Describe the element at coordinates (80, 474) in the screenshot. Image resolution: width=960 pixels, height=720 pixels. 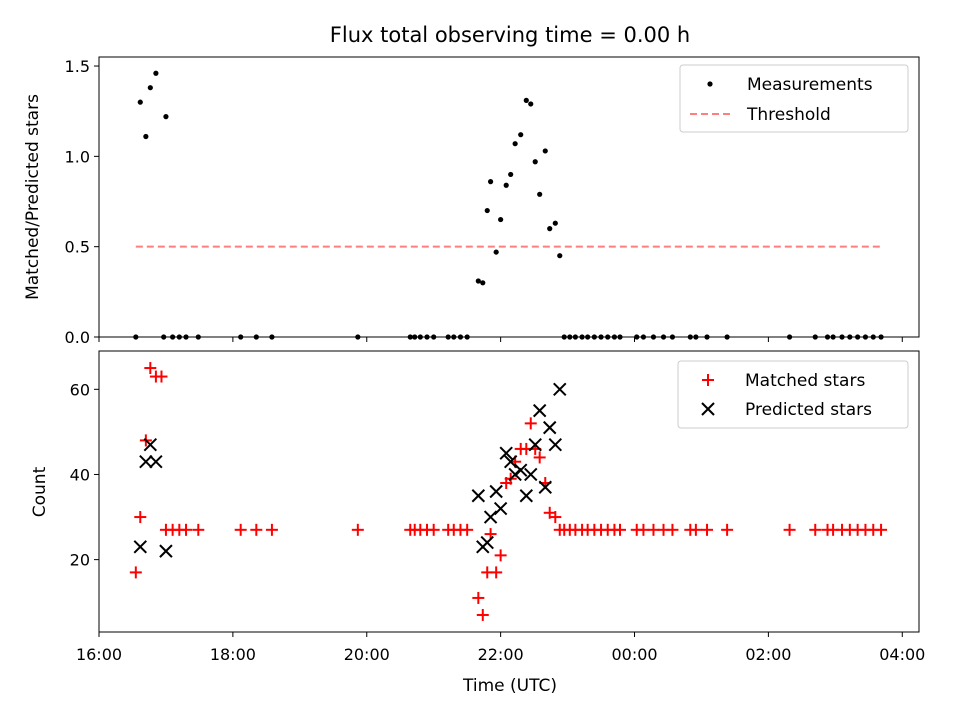
I see `bottom-y-tick-label: 40` at that location.